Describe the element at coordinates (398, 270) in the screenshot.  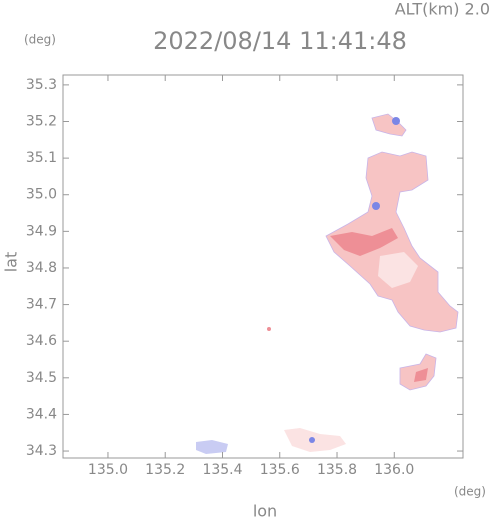
I see `echo-weak` at that location.